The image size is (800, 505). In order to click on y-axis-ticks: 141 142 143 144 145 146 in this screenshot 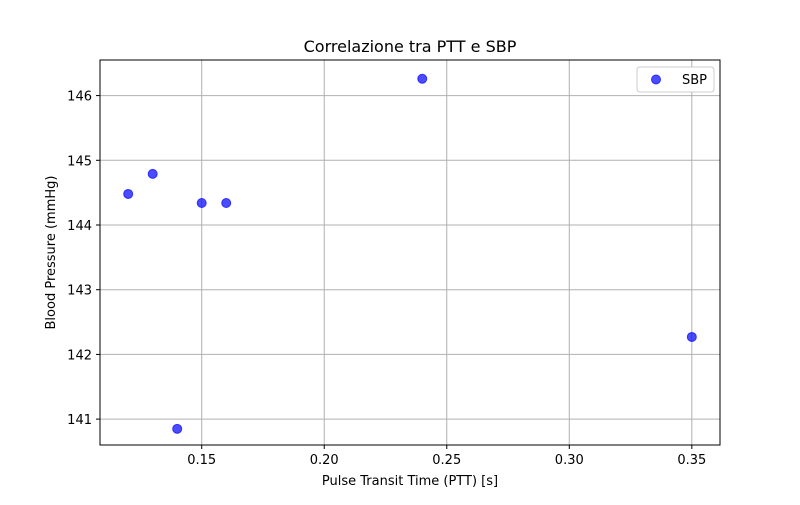, I will do `click(83, 259)`.